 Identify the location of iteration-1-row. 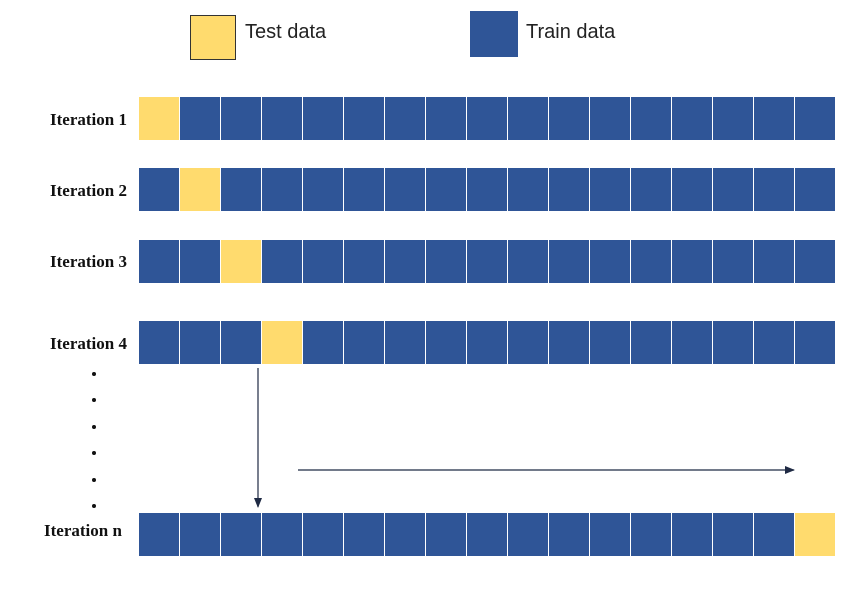
(487, 118).